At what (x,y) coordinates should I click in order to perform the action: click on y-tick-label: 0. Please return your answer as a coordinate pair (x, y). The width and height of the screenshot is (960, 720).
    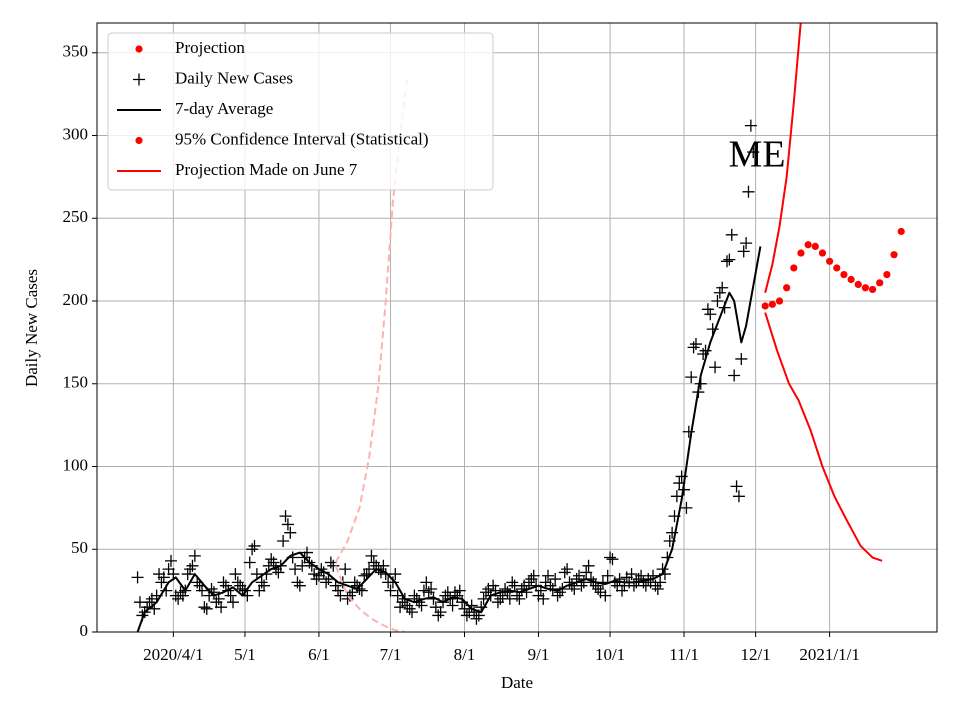
    Looking at the image, I should click on (84, 630).